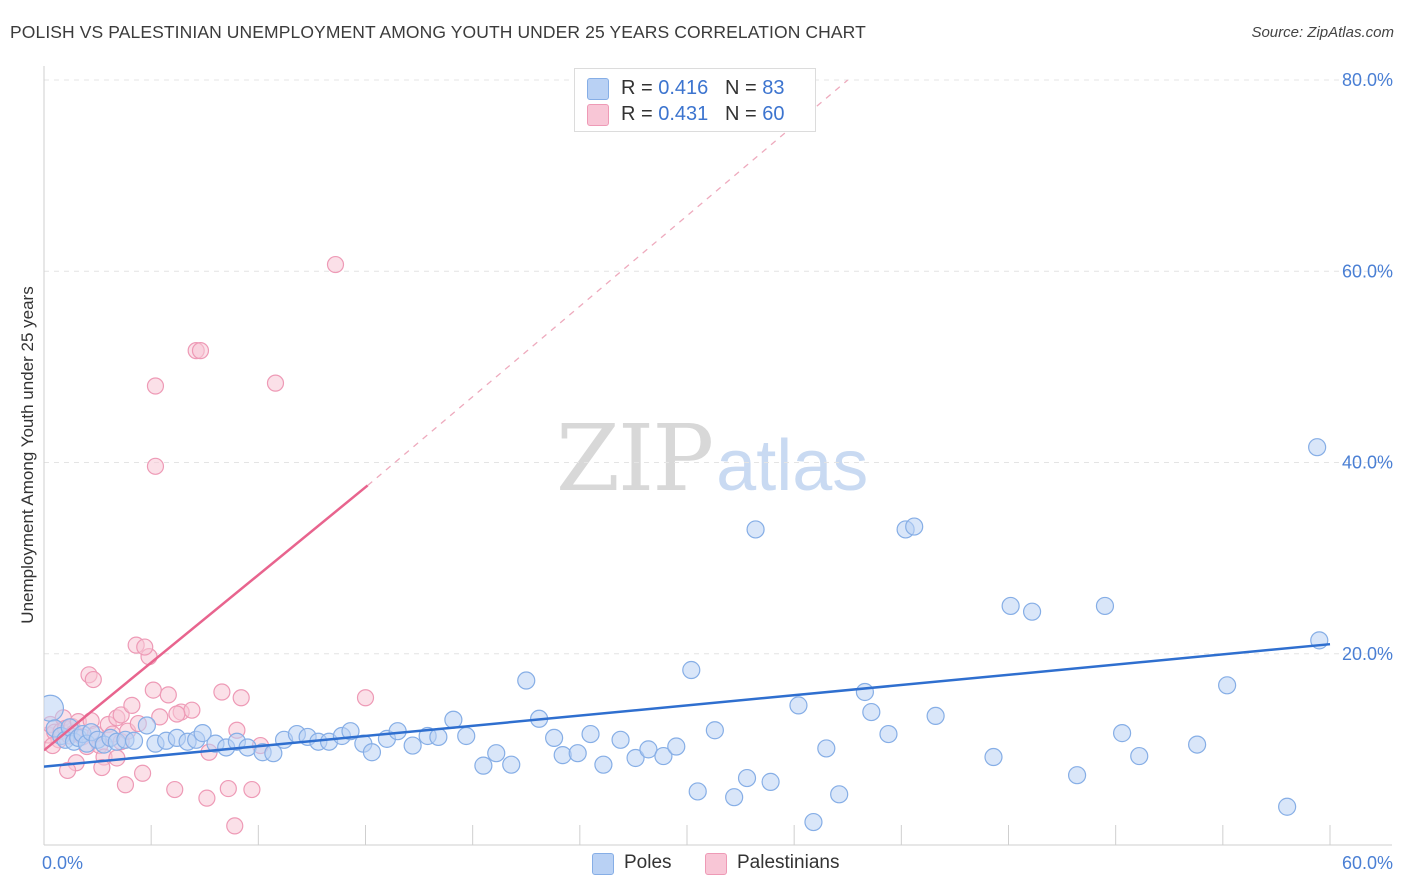 The height and width of the screenshot is (892, 1406). Describe the element at coordinates (62, 863) in the screenshot. I see `x-tick-label: 0.0%` at that location.